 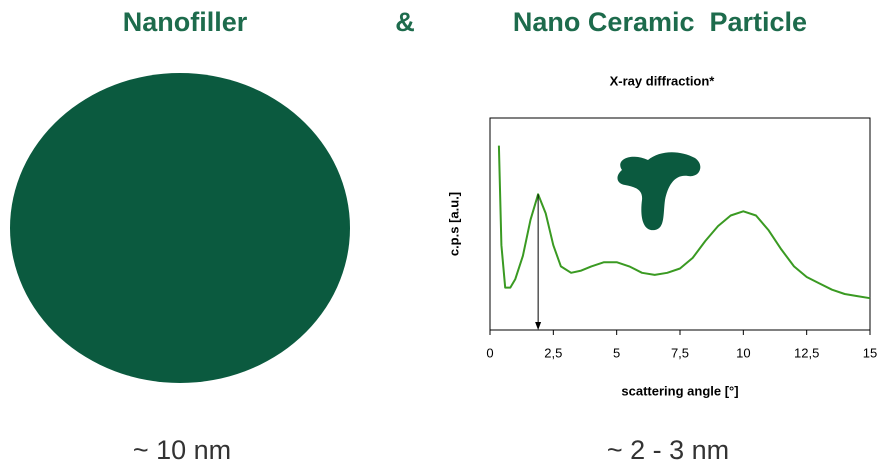 What do you see at coordinates (806, 352) in the screenshot?
I see `x-tick-label: 12,5` at bounding box center [806, 352].